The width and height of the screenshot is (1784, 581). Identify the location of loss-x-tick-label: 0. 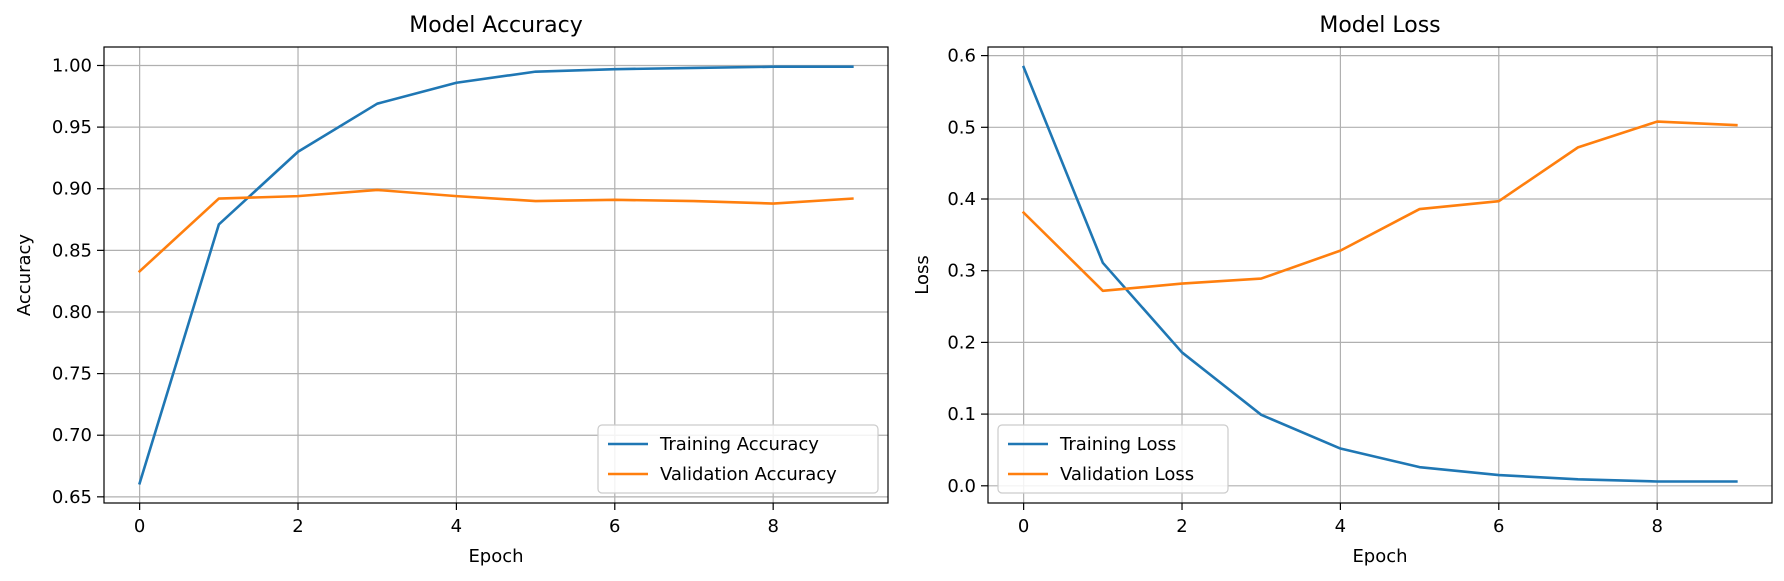
(1023, 526).